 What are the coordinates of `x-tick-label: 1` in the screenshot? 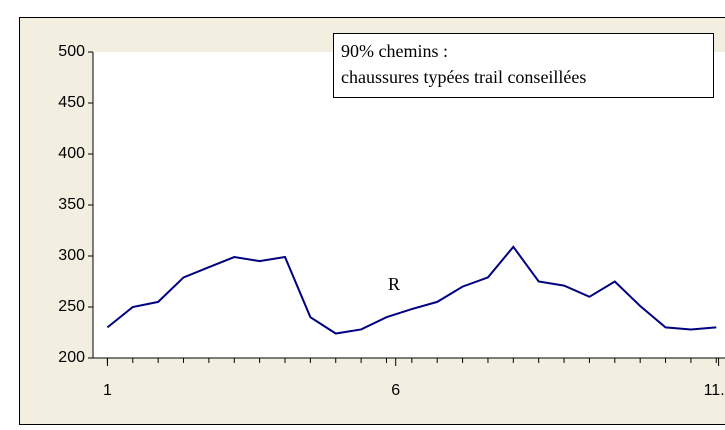 It's located at (107, 390).